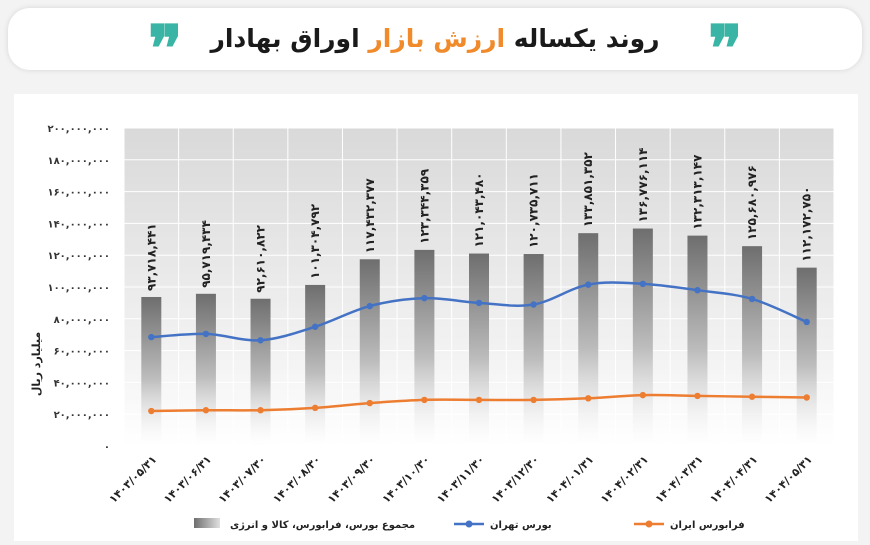 This screenshot has height=545, width=870. I want to click on bar-data-label: ۱۲۱,۰۴۳,۴۸۰, so click(479, 209).